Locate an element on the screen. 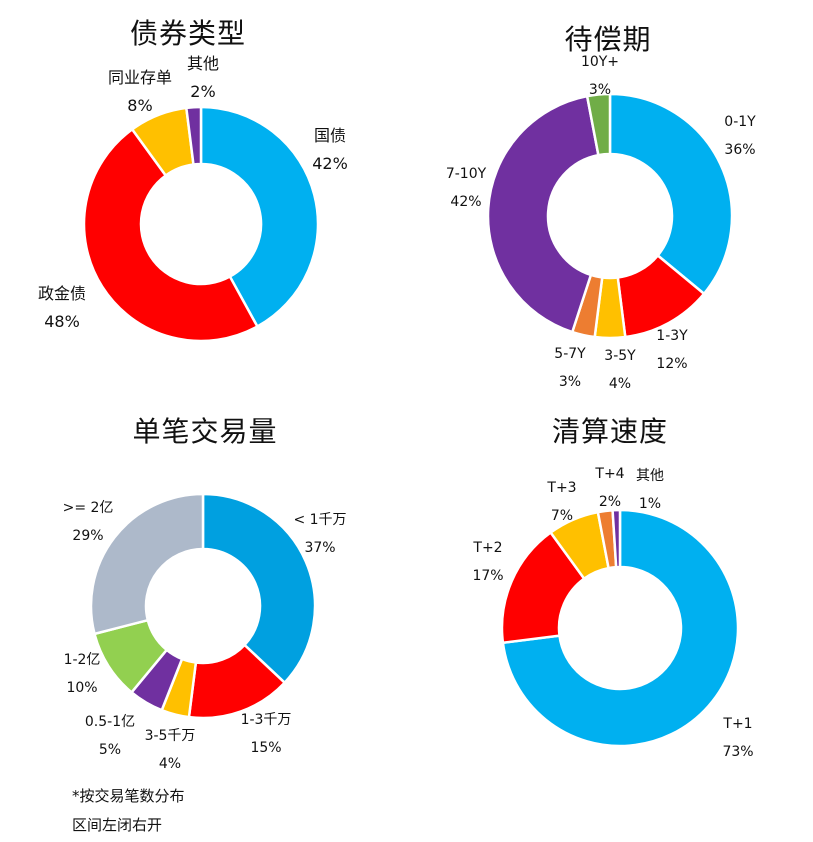  slice-label-t4: T+4 2% is located at coordinates (610, 488).